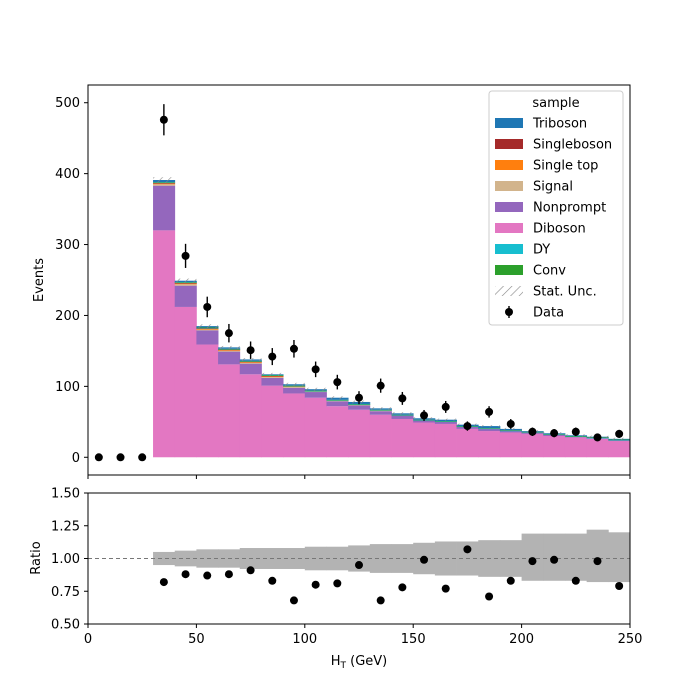 This screenshot has height=700, width=700. What do you see at coordinates (343, 666) in the screenshot?
I see `x-label-subscript: T` at bounding box center [343, 666].